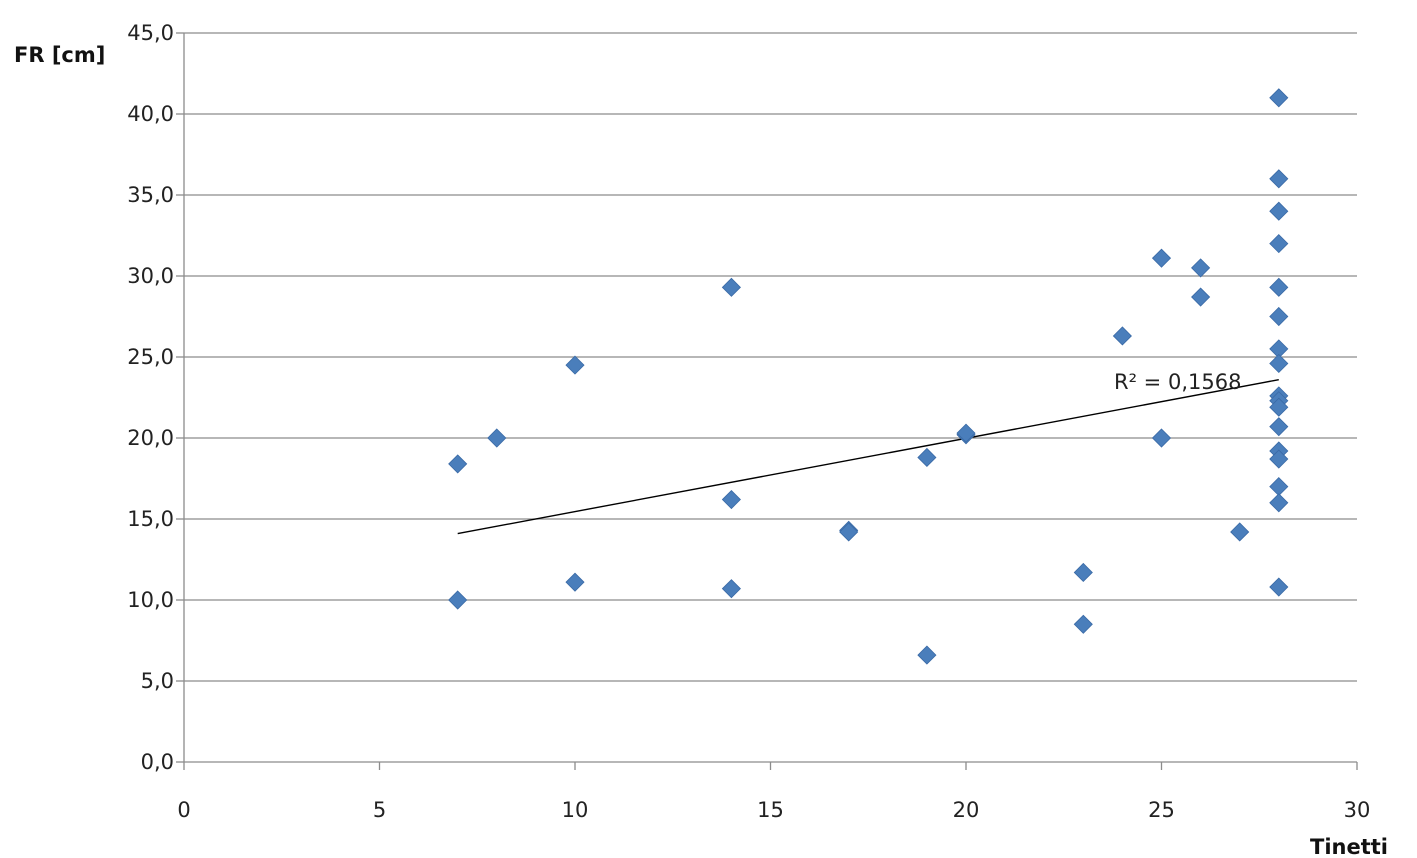 The image size is (1417, 858). Describe the element at coordinates (966, 810) in the screenshot. I see `x-tick-label-4: 20` at that location.